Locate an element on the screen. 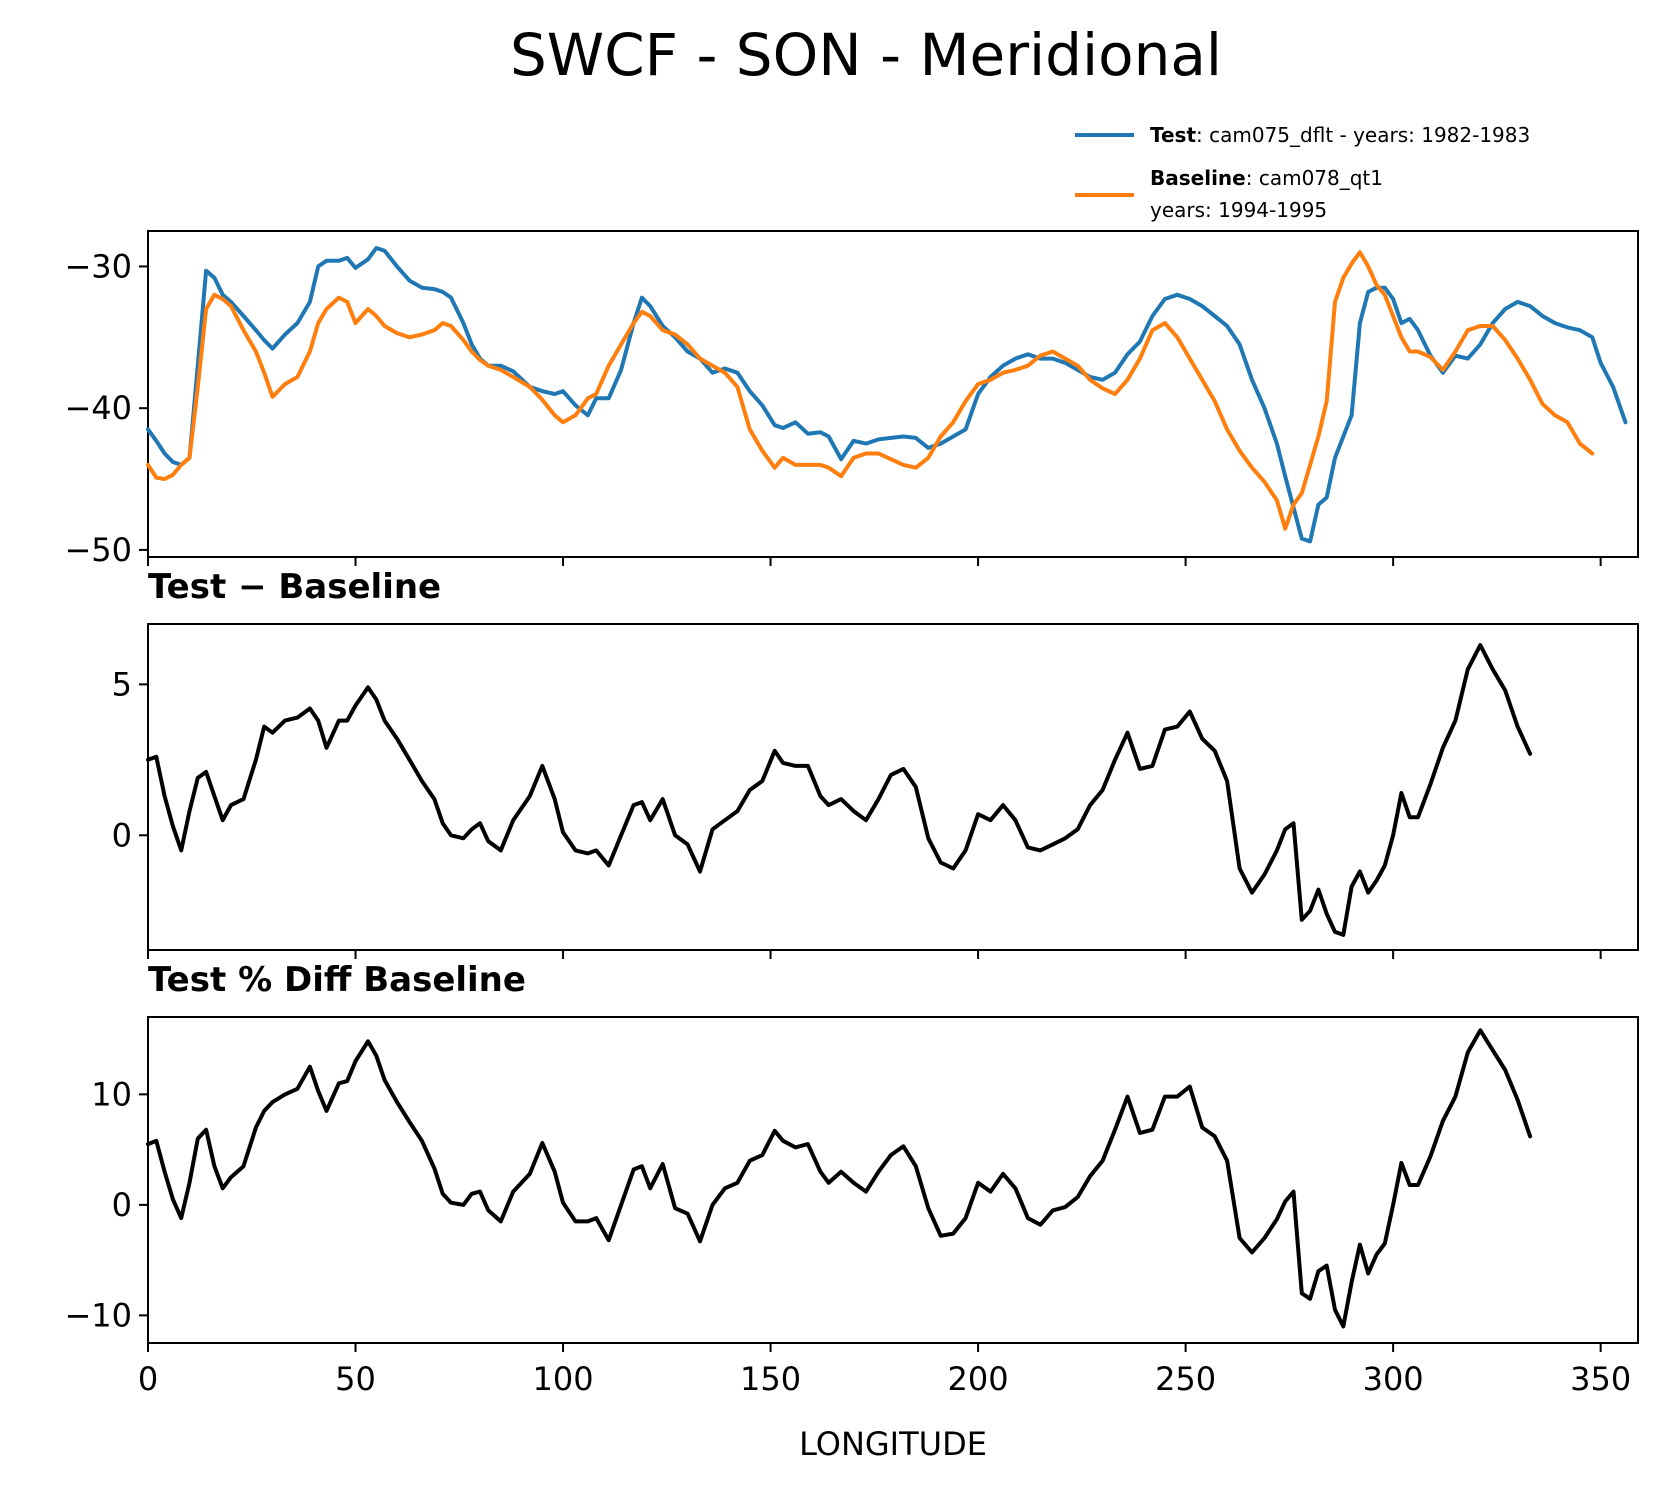 Image resolution: width=1668 pixels, height=1496 pixels. legend-baseline-years: years: 1994-1995 is located at coordinates (1238, 210).